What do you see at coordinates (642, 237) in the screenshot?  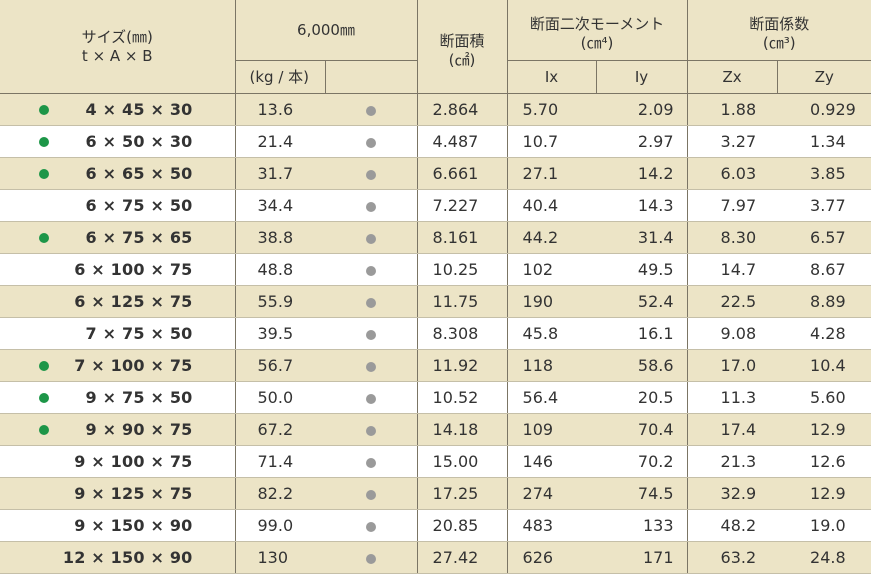 I see `iy-value: 31.4` at bounding box center [642, 237].